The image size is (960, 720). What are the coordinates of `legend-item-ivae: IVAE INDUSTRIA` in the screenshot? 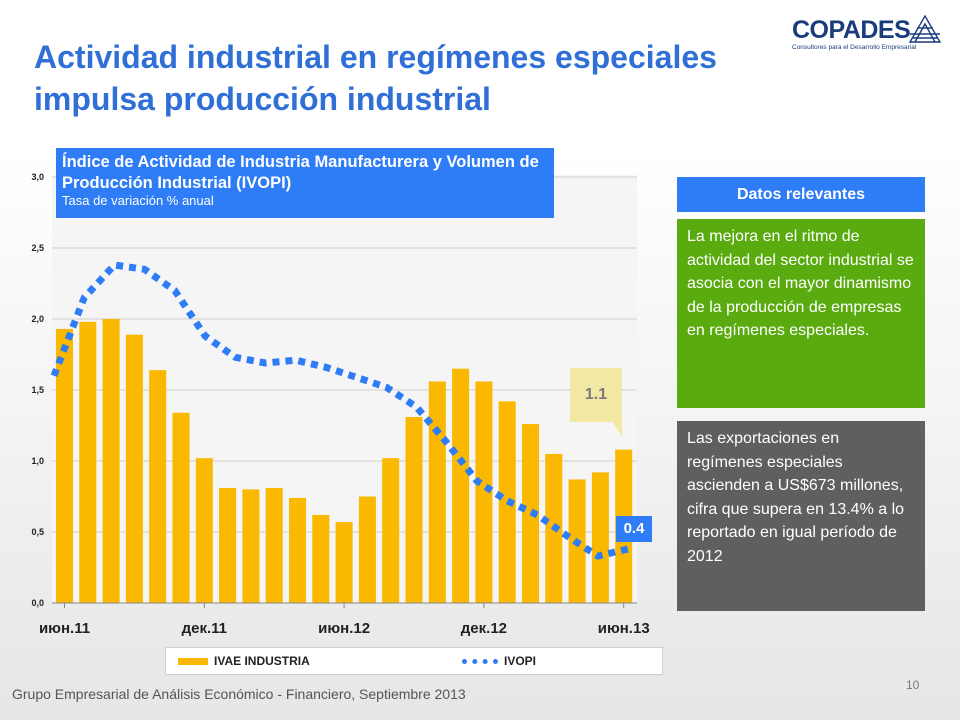 It's located at (244, 661).